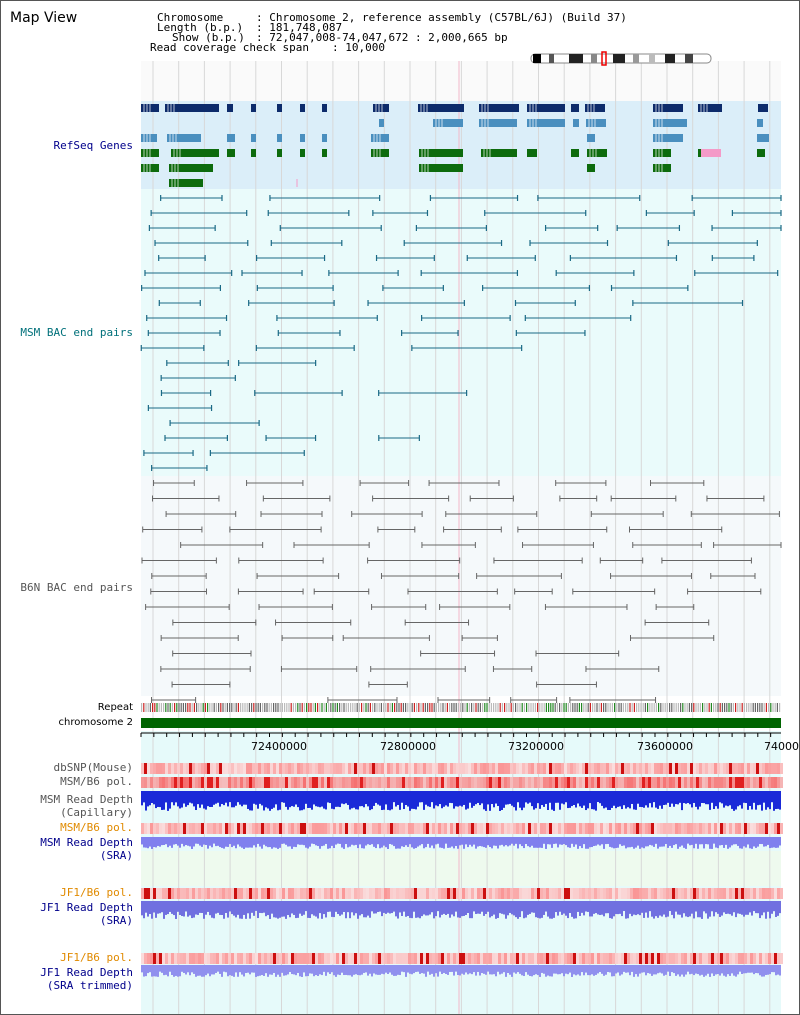 The image size is (800, 1015). Describe the element at coordinates (93, 145) in the screenshot. I see `refseq-genes-label: RefSeq Genes` at that location.